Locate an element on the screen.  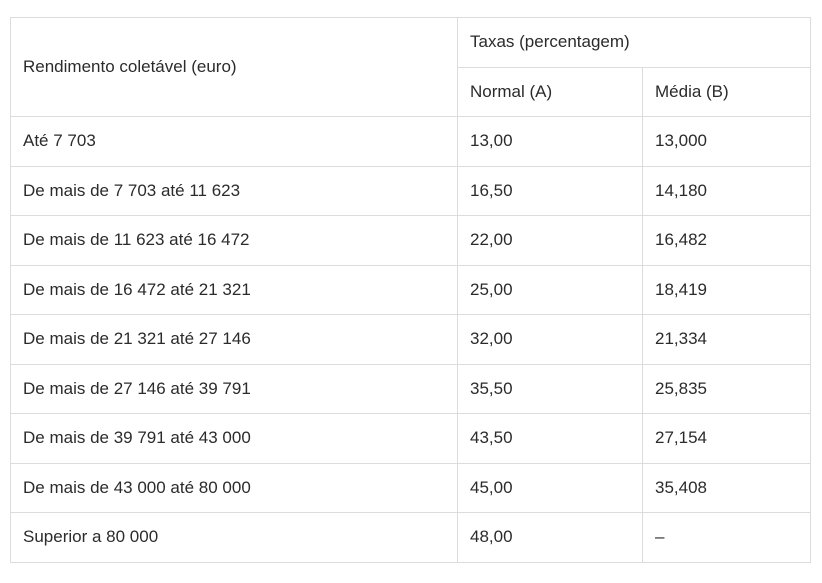
table-row: Até 7 703 13,00 13,000 is located at coordinates (410, 141).